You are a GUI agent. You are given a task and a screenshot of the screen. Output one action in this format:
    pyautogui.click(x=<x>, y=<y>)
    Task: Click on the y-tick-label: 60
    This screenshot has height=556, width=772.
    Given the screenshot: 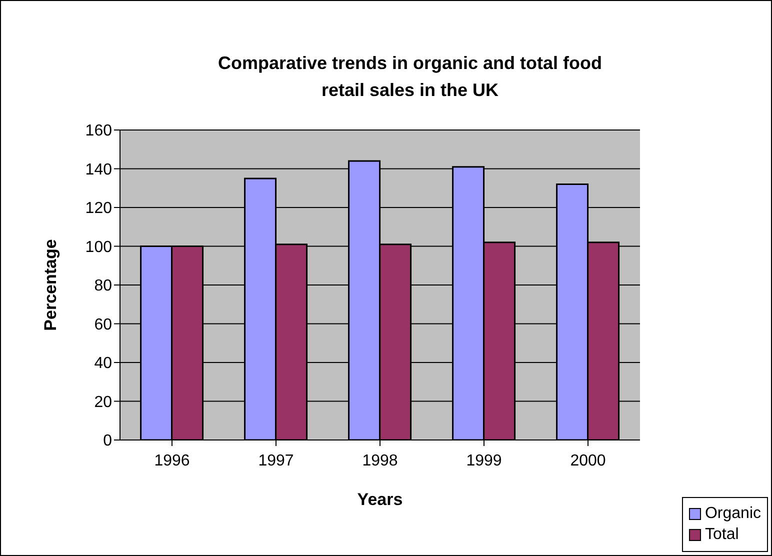 What is the action you would take?
    pyautogui.click(x=103, y=325)
    